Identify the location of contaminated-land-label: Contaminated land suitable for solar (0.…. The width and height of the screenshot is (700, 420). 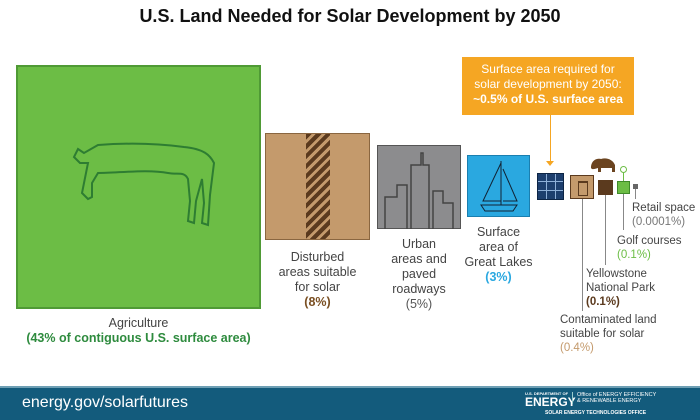
(608, 334).